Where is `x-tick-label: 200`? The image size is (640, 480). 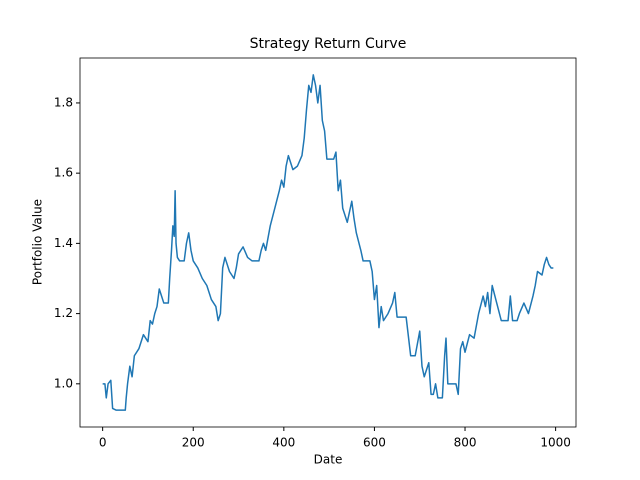 x-tick-label: 200 is located at coordinates (193, 443).